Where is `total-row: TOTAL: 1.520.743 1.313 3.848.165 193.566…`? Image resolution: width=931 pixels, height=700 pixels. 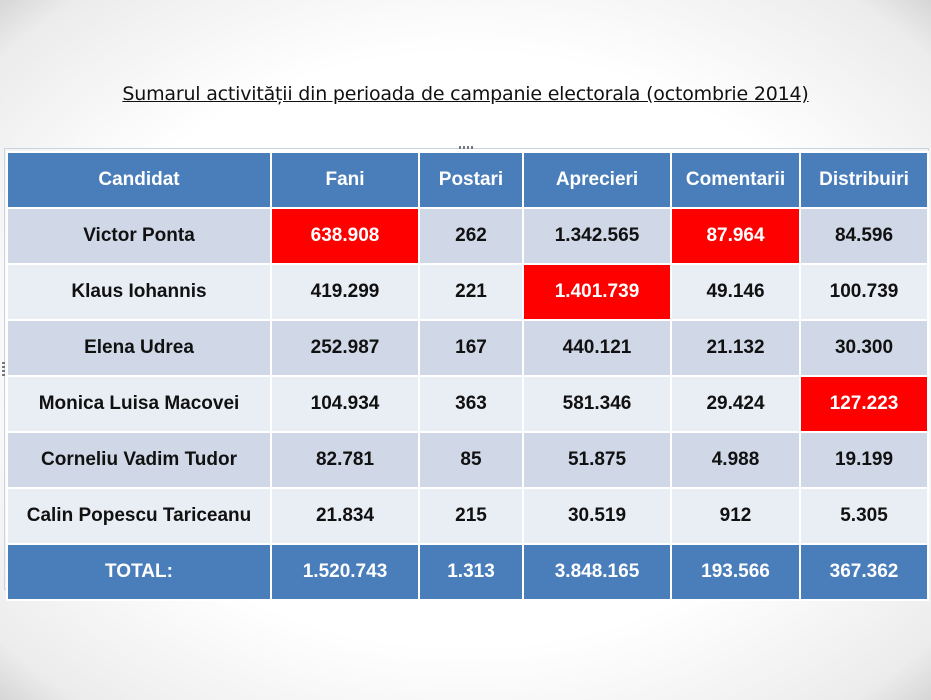
total-row: TOTAL: 1.520.743 1.313 3.848.165 193.566… is located at coordinates (467, 572).